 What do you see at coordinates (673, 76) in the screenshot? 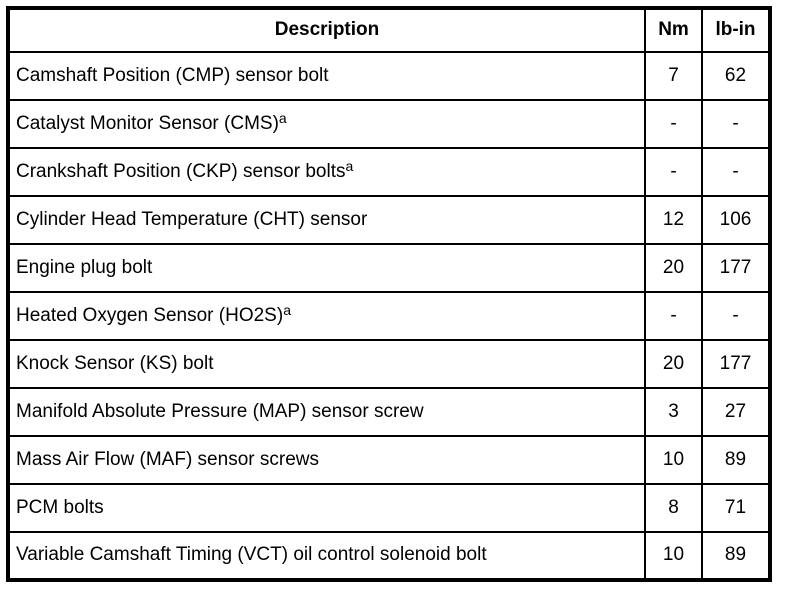
I see `nm-value-cell: 7` at bounding box center [673, 76].